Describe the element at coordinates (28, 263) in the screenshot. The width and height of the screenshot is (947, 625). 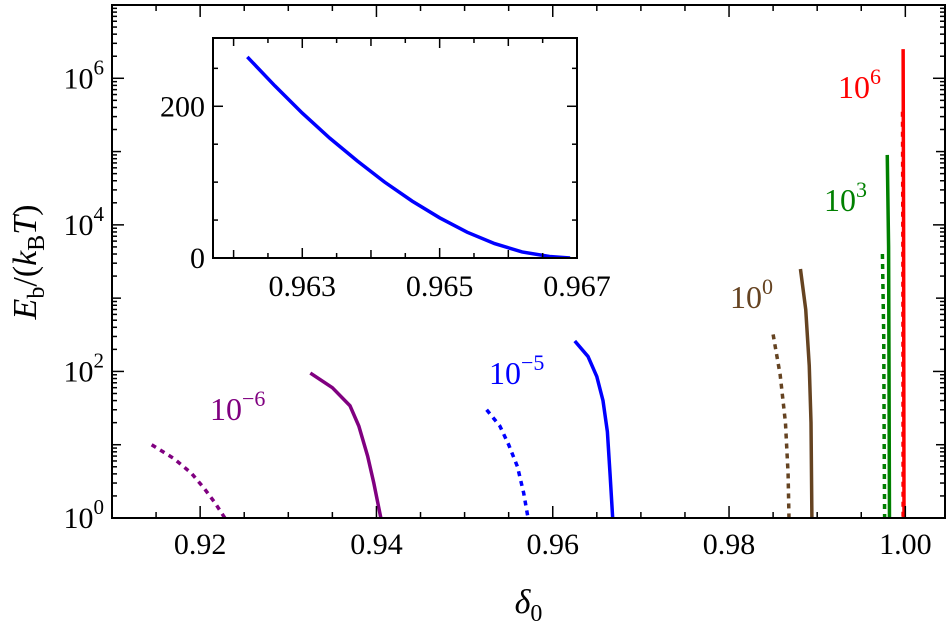
I see `y-axis-label: Eb/(kBT)` at that location.